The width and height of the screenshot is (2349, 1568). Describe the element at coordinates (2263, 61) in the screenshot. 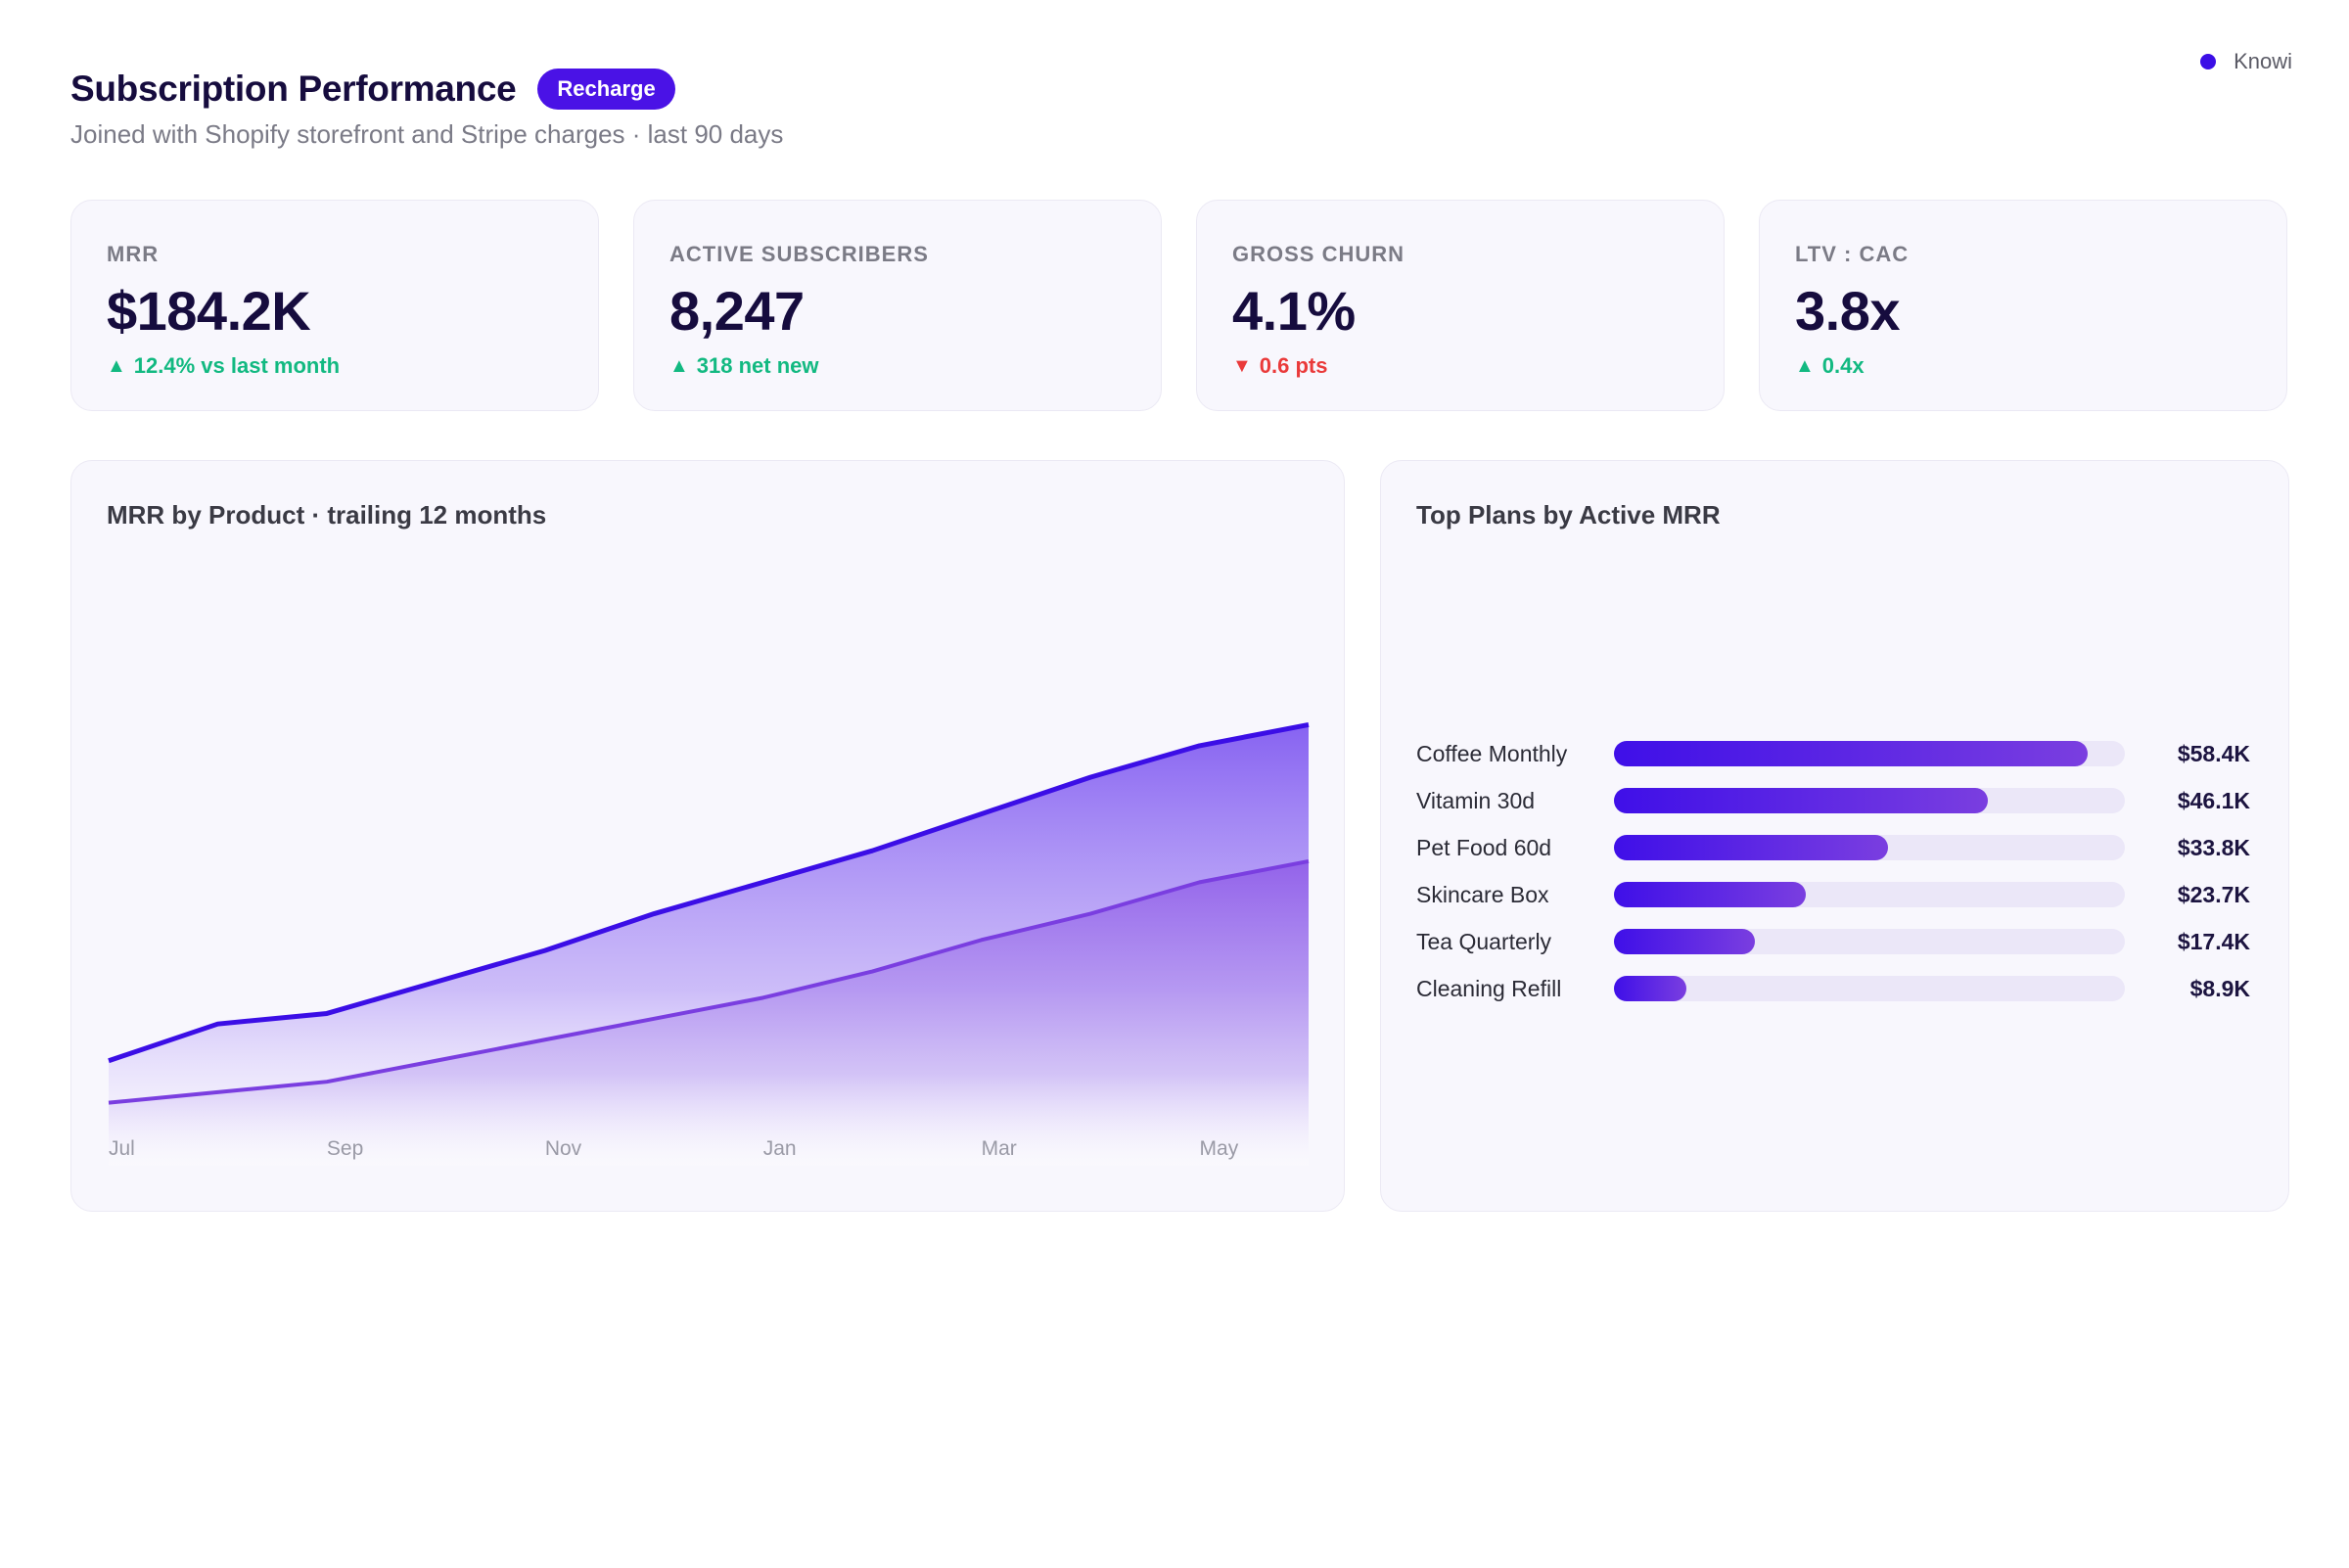

I see `brand-name: Knowi` at that location.